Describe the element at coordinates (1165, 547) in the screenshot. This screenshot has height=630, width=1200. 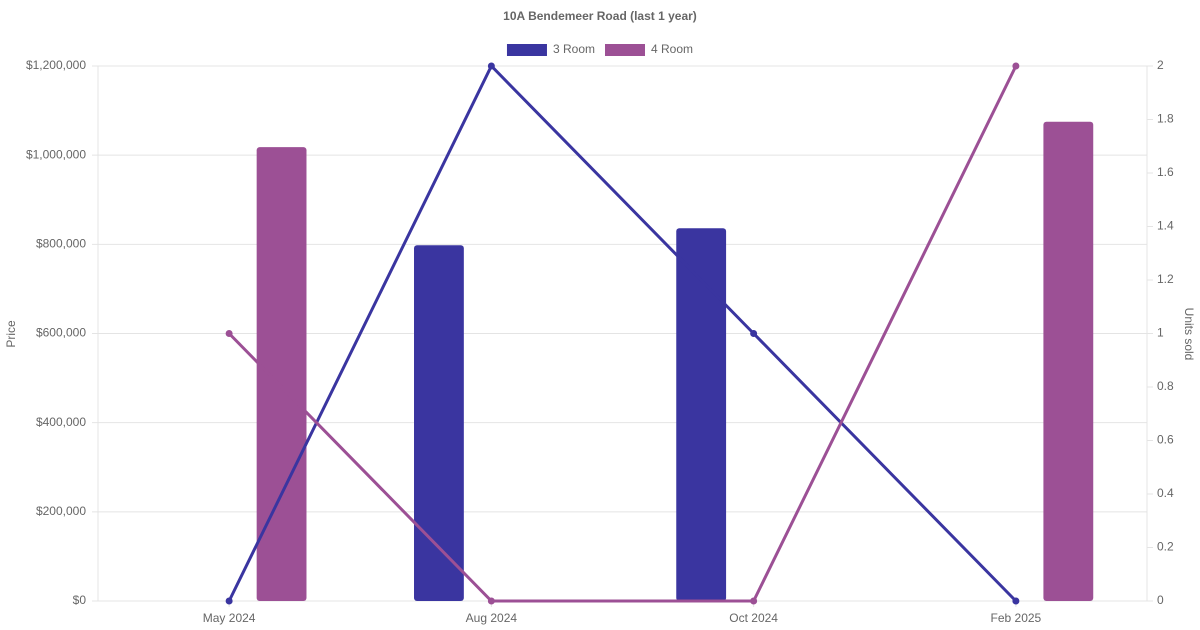
I see `y2-tick-label: 0.2` at that location.